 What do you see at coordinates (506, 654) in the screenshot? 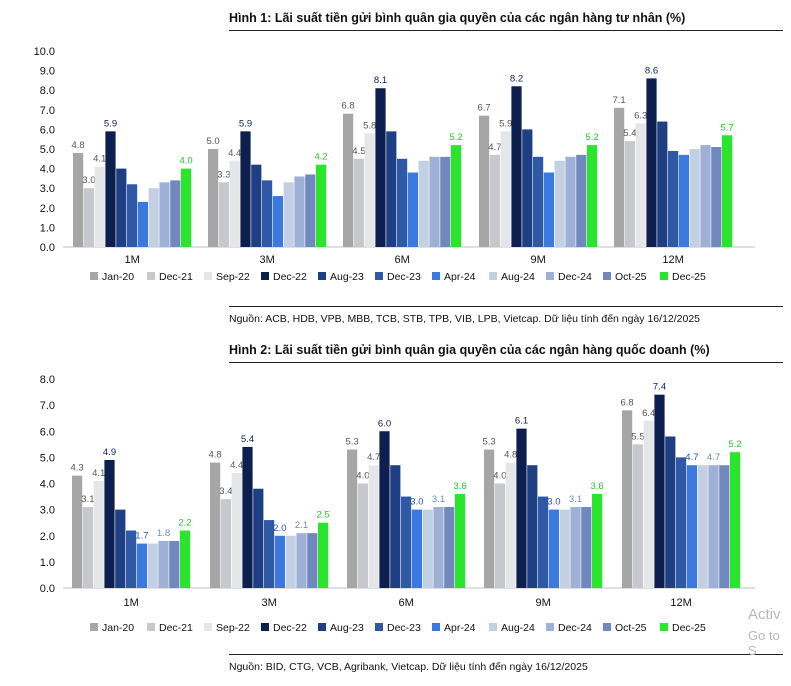
I see `chart2-source-rule` at bounding box center [506, 654].